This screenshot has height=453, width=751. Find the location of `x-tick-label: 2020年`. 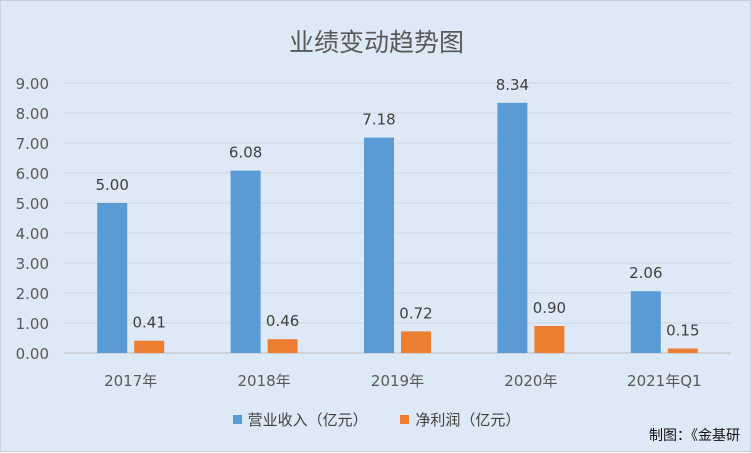

x-tick-label: 2020年 is located at coordinates (530, 381).